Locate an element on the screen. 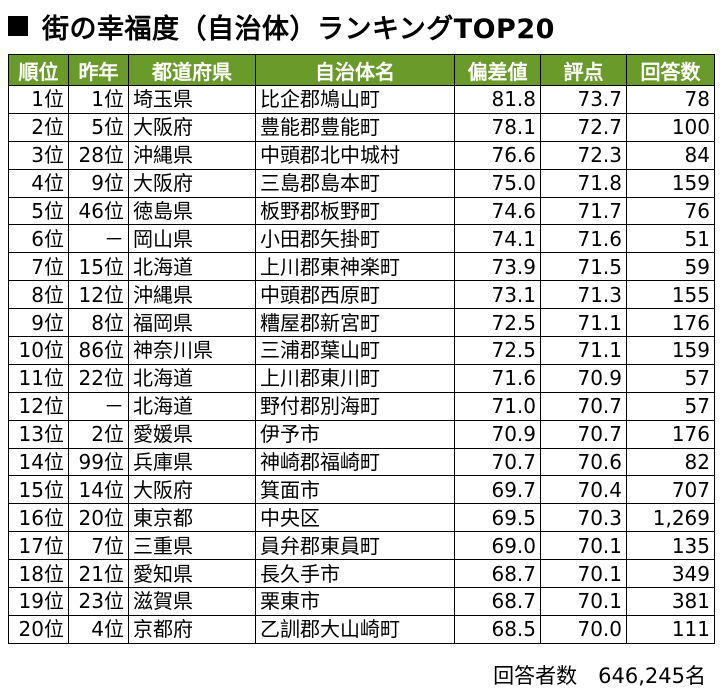 This screenshot has height=695, width=720. rank-cell: 11位 is located at coordinates (38, 378).